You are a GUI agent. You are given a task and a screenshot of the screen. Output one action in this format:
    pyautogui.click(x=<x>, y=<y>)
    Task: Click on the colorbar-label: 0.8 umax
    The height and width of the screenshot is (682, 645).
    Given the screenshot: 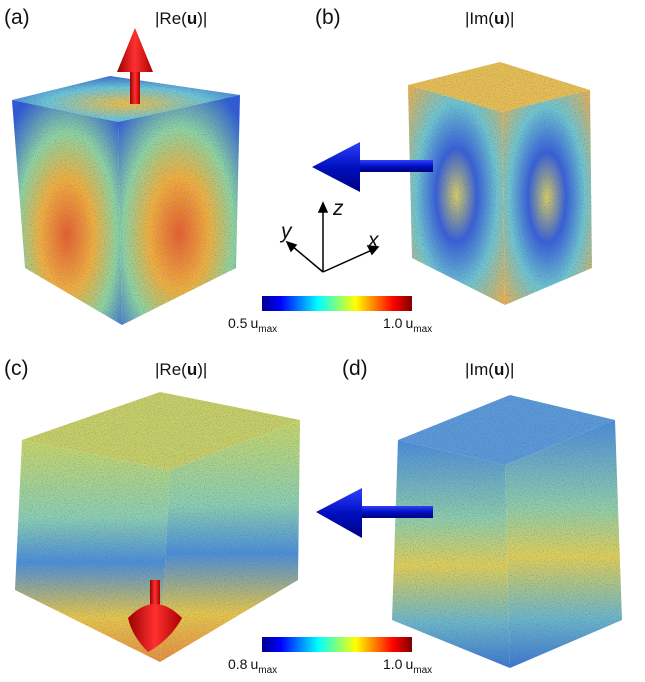 What is the action you would take?
    pyautogui.click(x=252, y=666)
    